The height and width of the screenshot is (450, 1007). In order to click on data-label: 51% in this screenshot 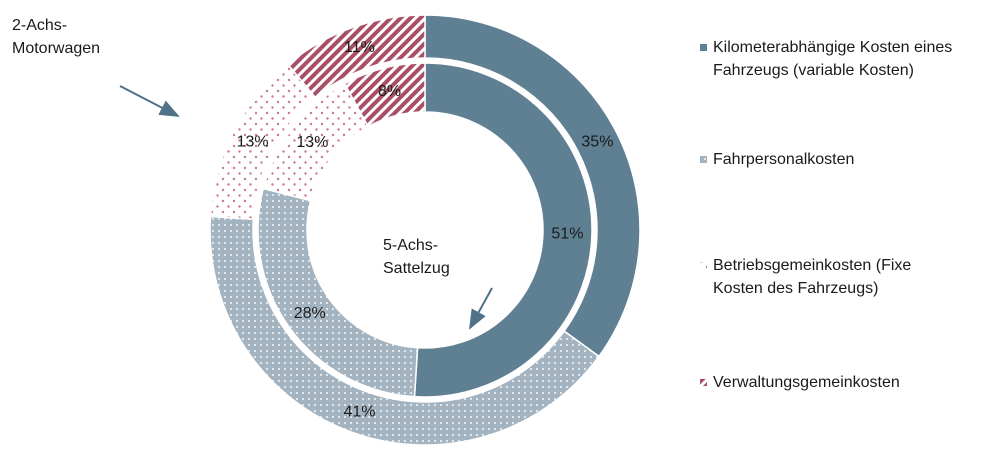, I will do `click(567, 234)`.